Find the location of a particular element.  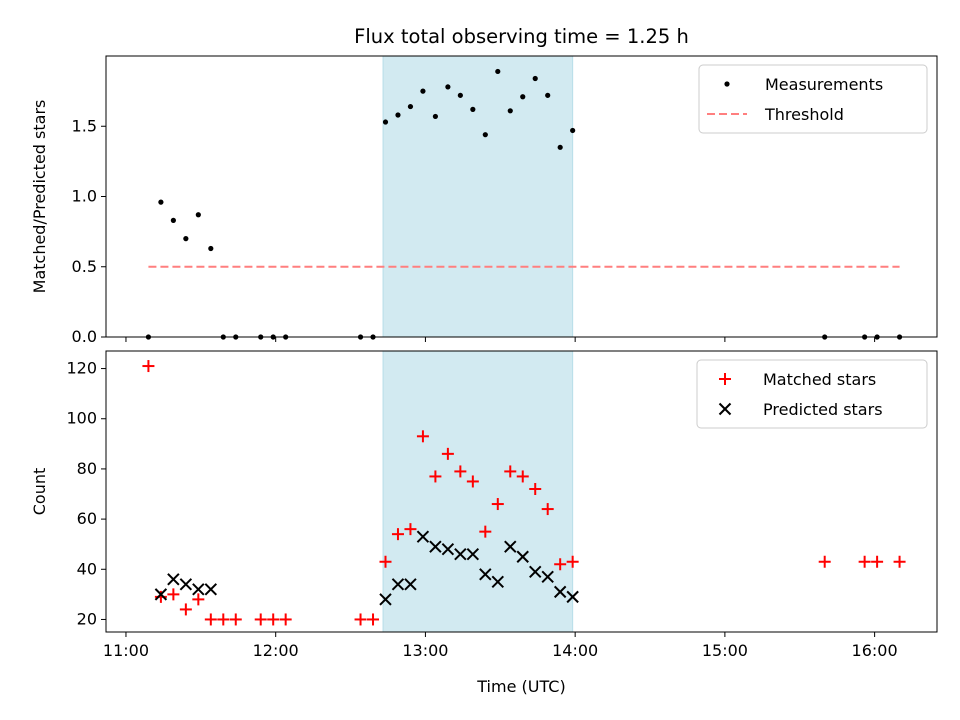

x-tick-label: 13:00 is located at coordinates (425, 650).